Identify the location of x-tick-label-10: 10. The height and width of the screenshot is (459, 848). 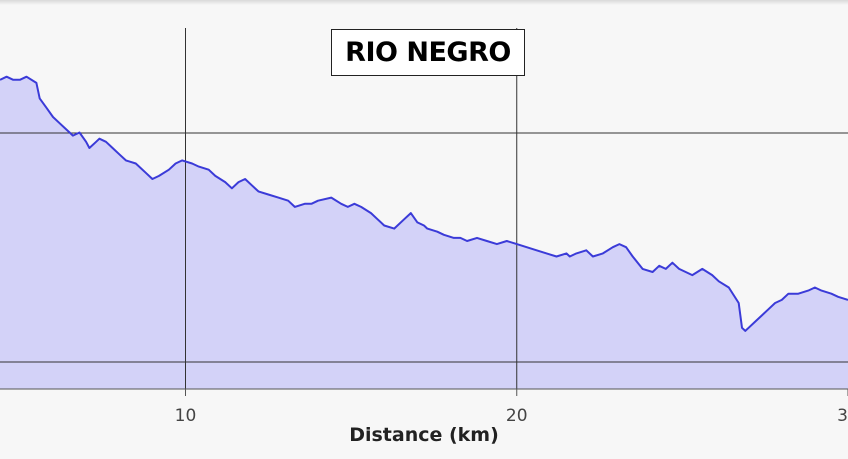
(186, 416).